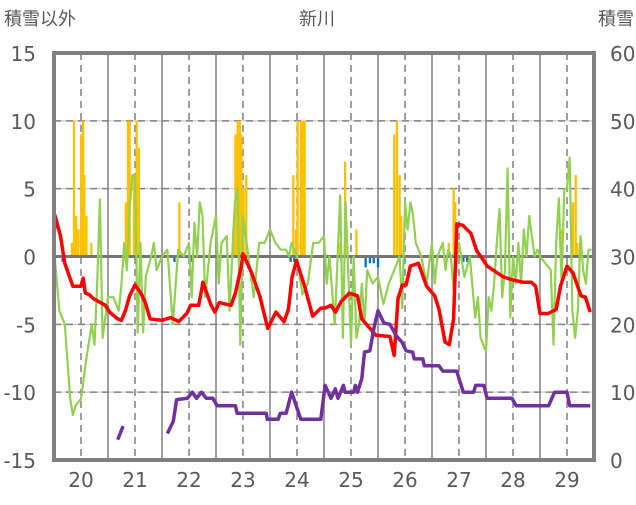 Image resolution: width=636 pixels, height=505 pixels. What do you see at coordinates (622, 190) in the screenshot?
I see `right-tick-label: 40` at bounding box center [622, 190].